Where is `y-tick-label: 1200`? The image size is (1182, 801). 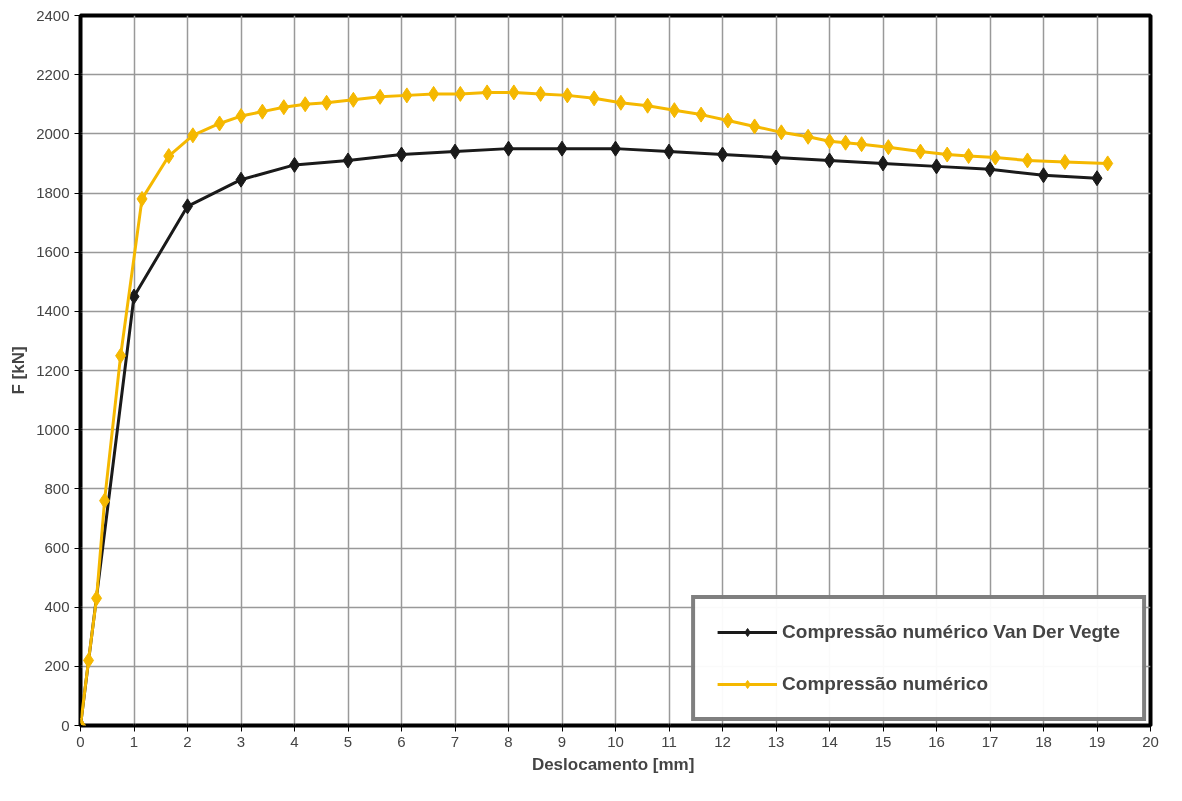 y-tick-label: 1200 is located at coordinates (53, 370).